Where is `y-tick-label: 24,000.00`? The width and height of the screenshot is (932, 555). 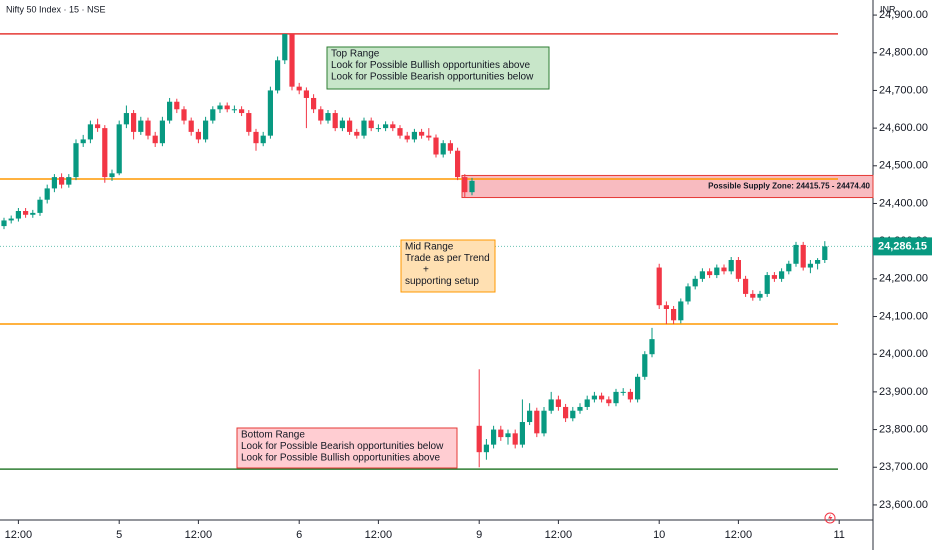
y-tick-label: 24,000.00 is located at coordinates (903, 354).